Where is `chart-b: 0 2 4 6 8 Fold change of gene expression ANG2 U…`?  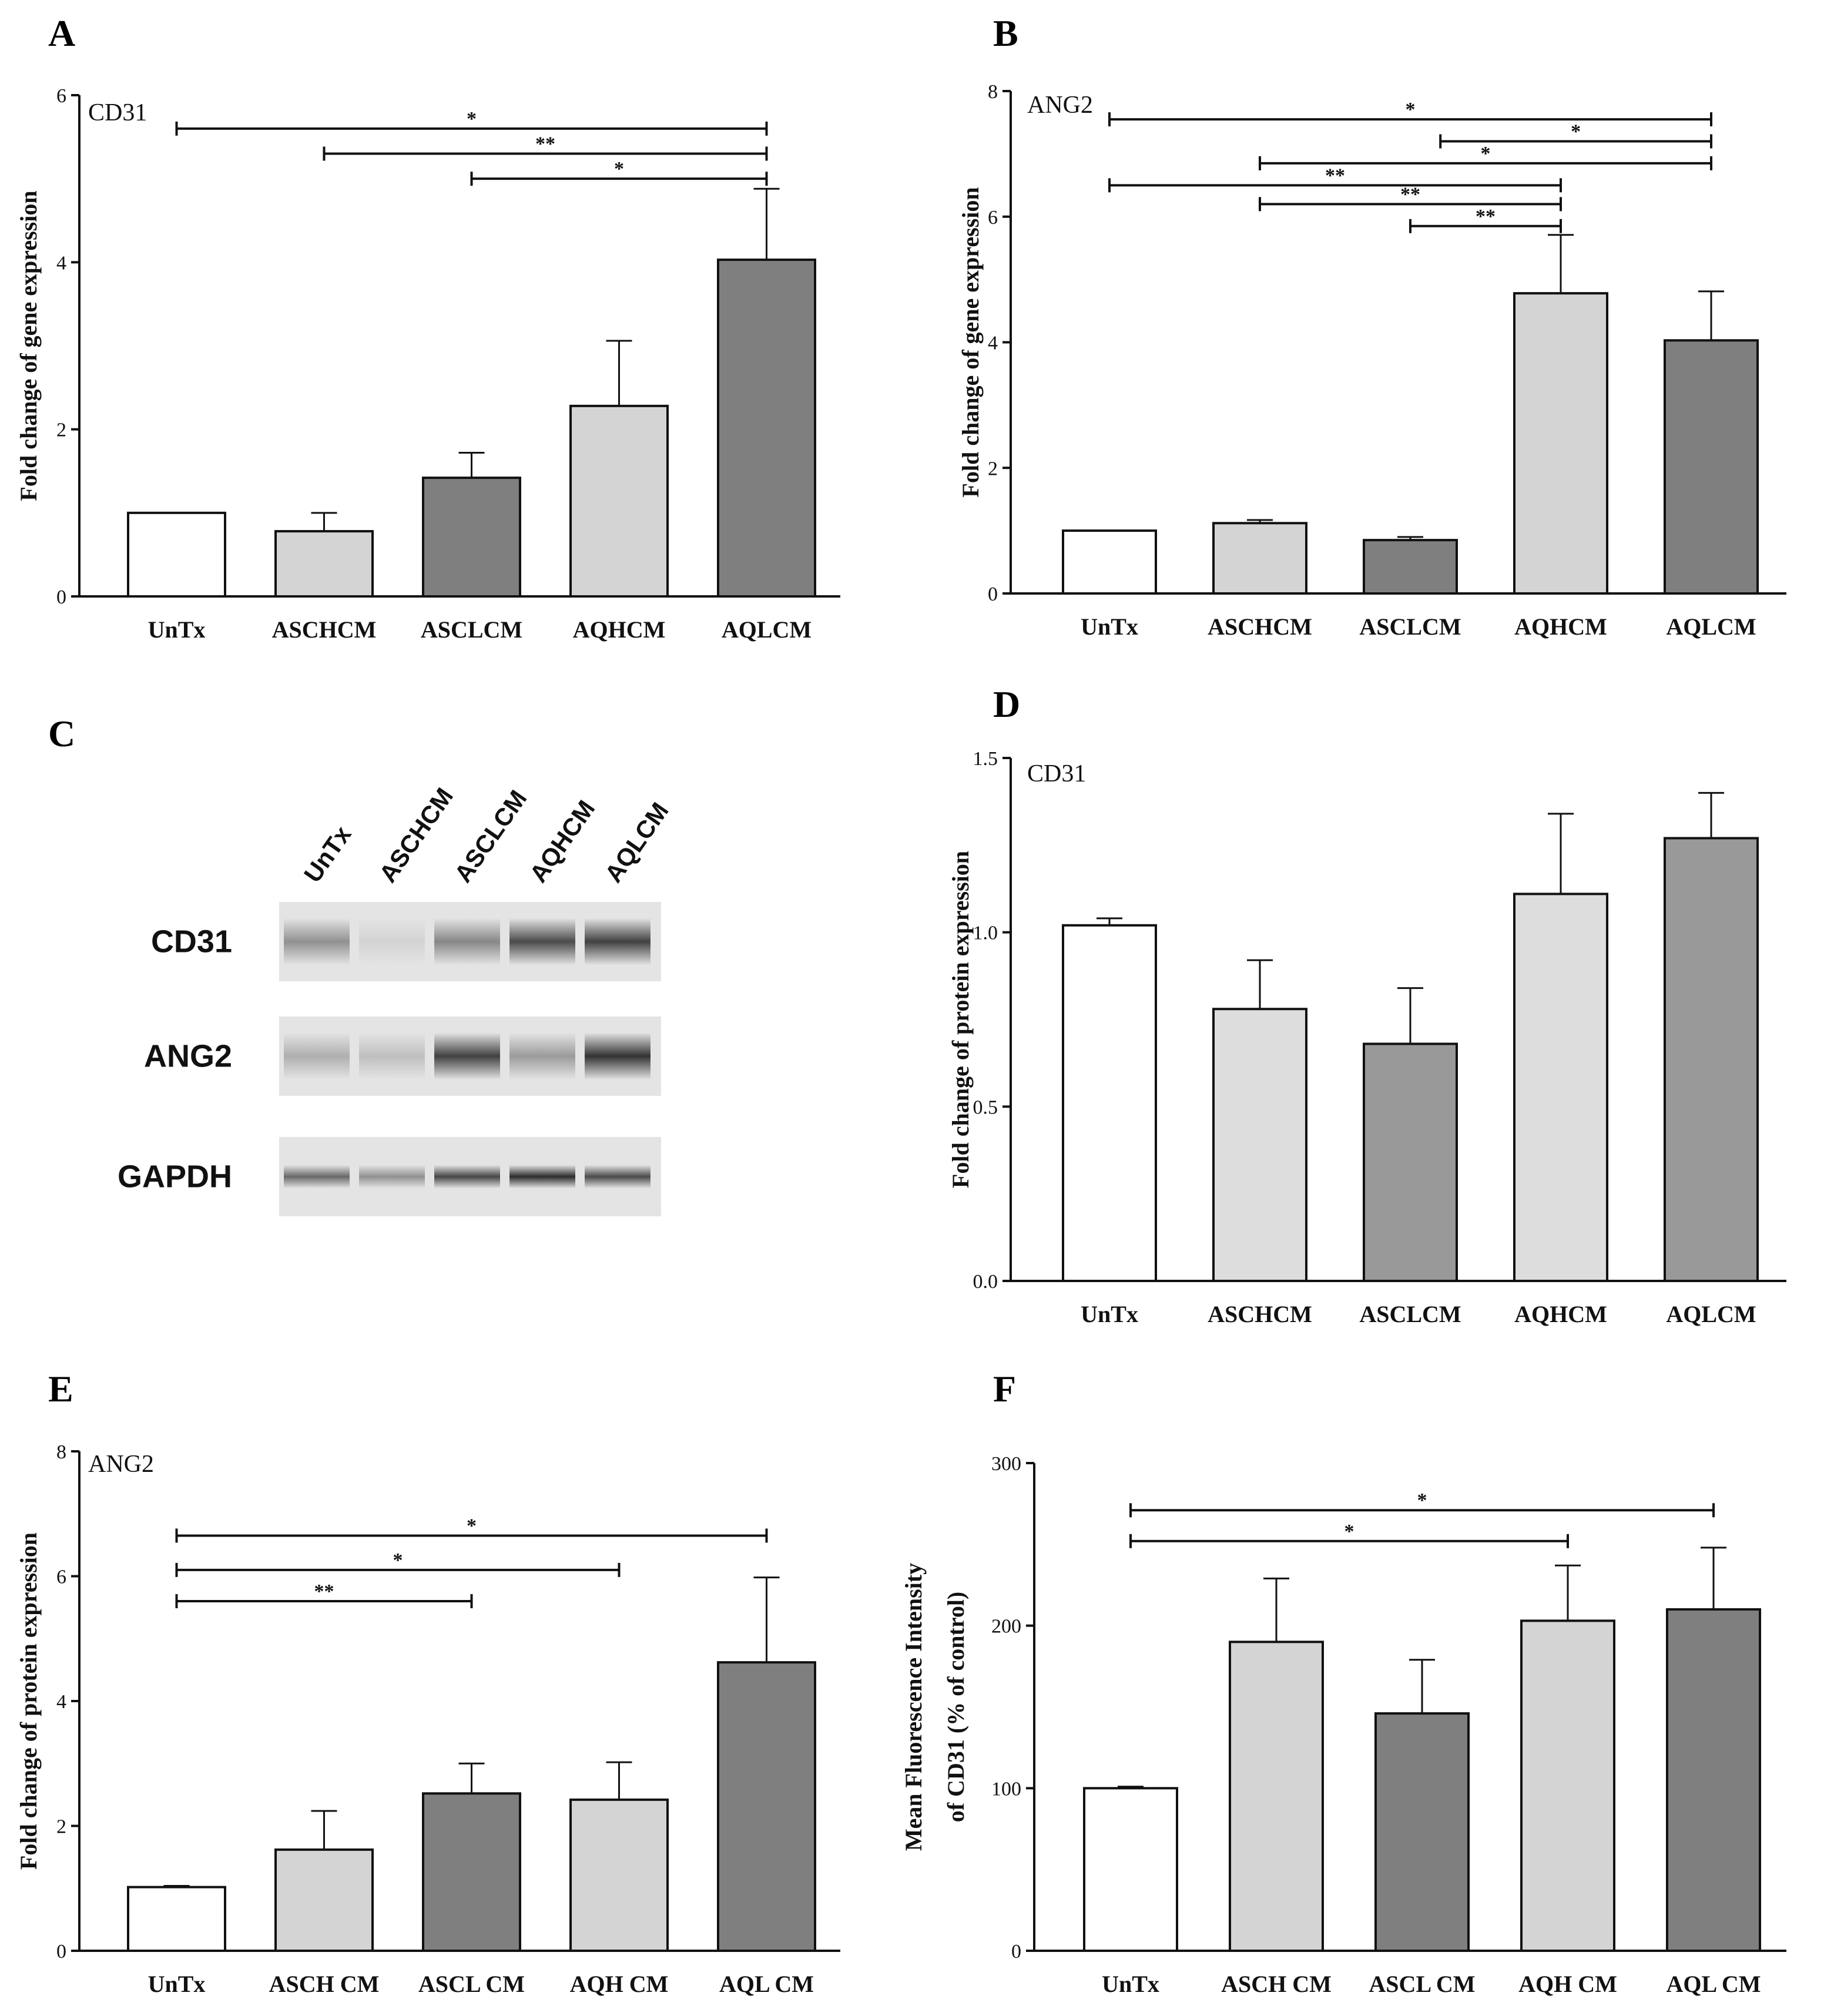
chart-b: 0 2 4 6 8 Fold change of gene expression ANG2 U… is located at coordinates (1371, 360).